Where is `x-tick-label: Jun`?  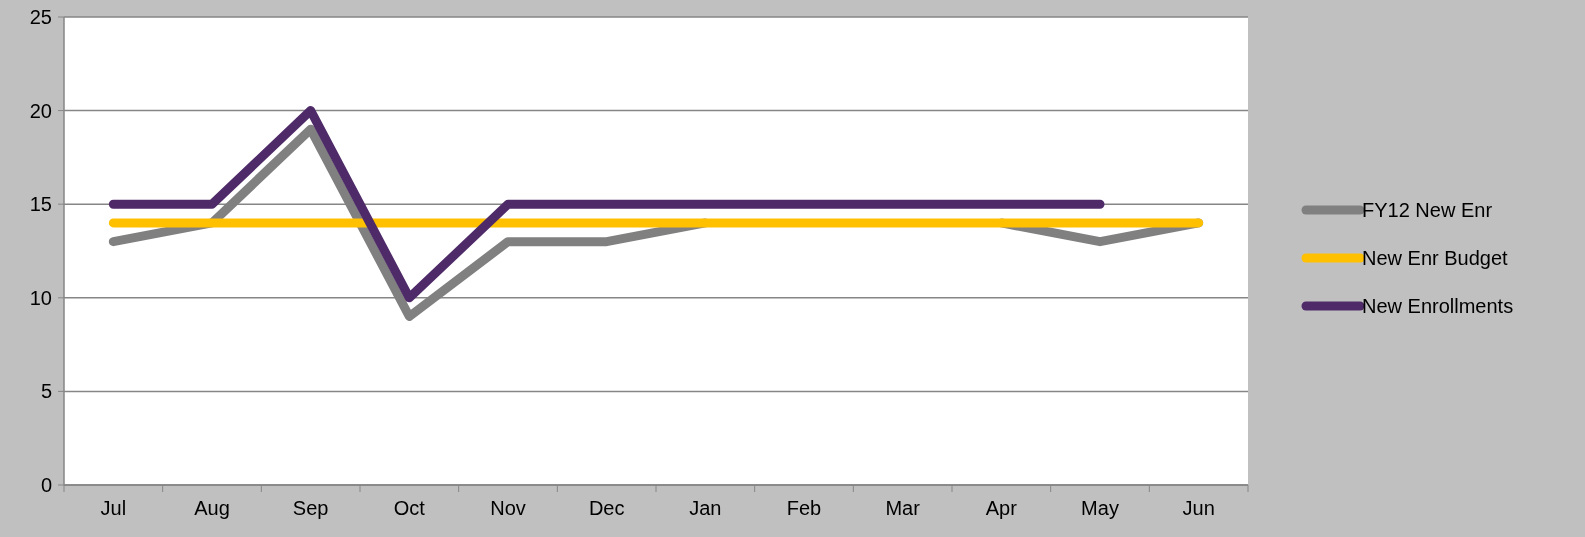 x-tick-label: Jun is located at coordinates (1198, 508).